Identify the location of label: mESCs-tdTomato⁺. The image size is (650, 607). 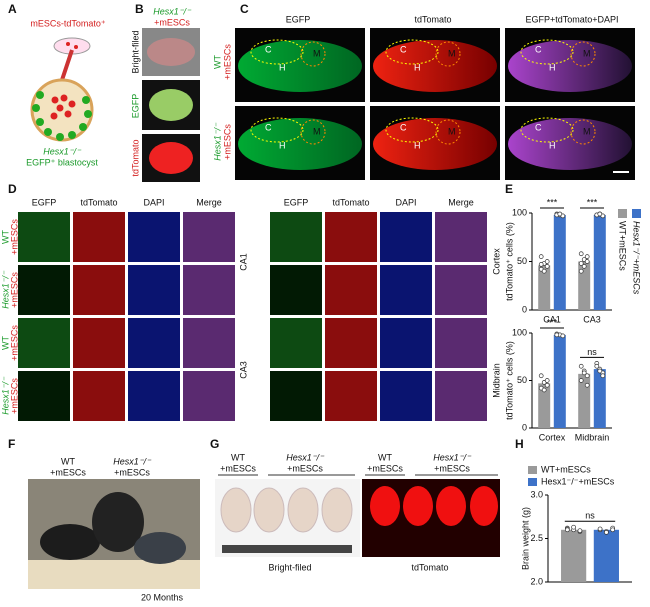
(68, 23).